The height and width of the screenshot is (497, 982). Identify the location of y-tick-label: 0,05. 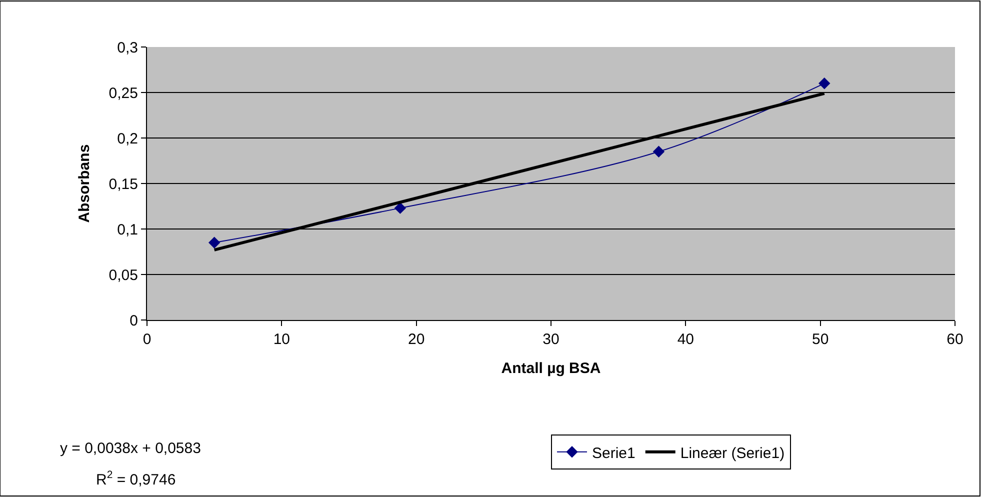
(123, 275).